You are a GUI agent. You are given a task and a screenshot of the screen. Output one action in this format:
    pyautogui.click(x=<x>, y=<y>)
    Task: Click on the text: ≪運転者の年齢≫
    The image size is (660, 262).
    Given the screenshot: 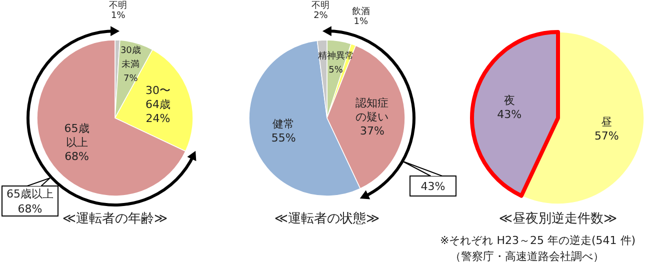 What is the action you would take?
    pyautogui.click(x=115, y=219)
    